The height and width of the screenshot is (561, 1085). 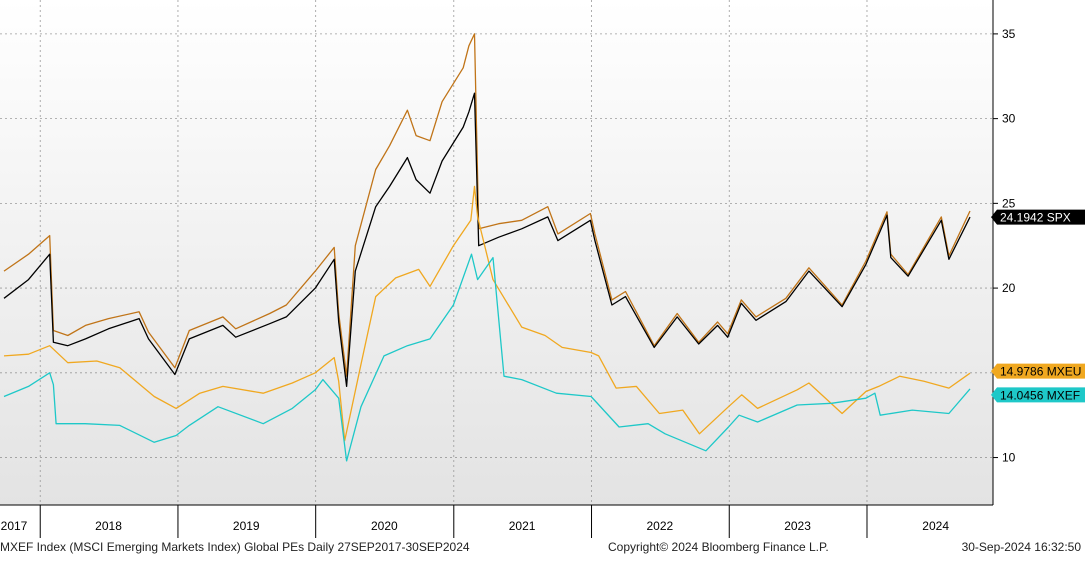 I want to click on last-value-tag-black, so click(x=1038, y=217).